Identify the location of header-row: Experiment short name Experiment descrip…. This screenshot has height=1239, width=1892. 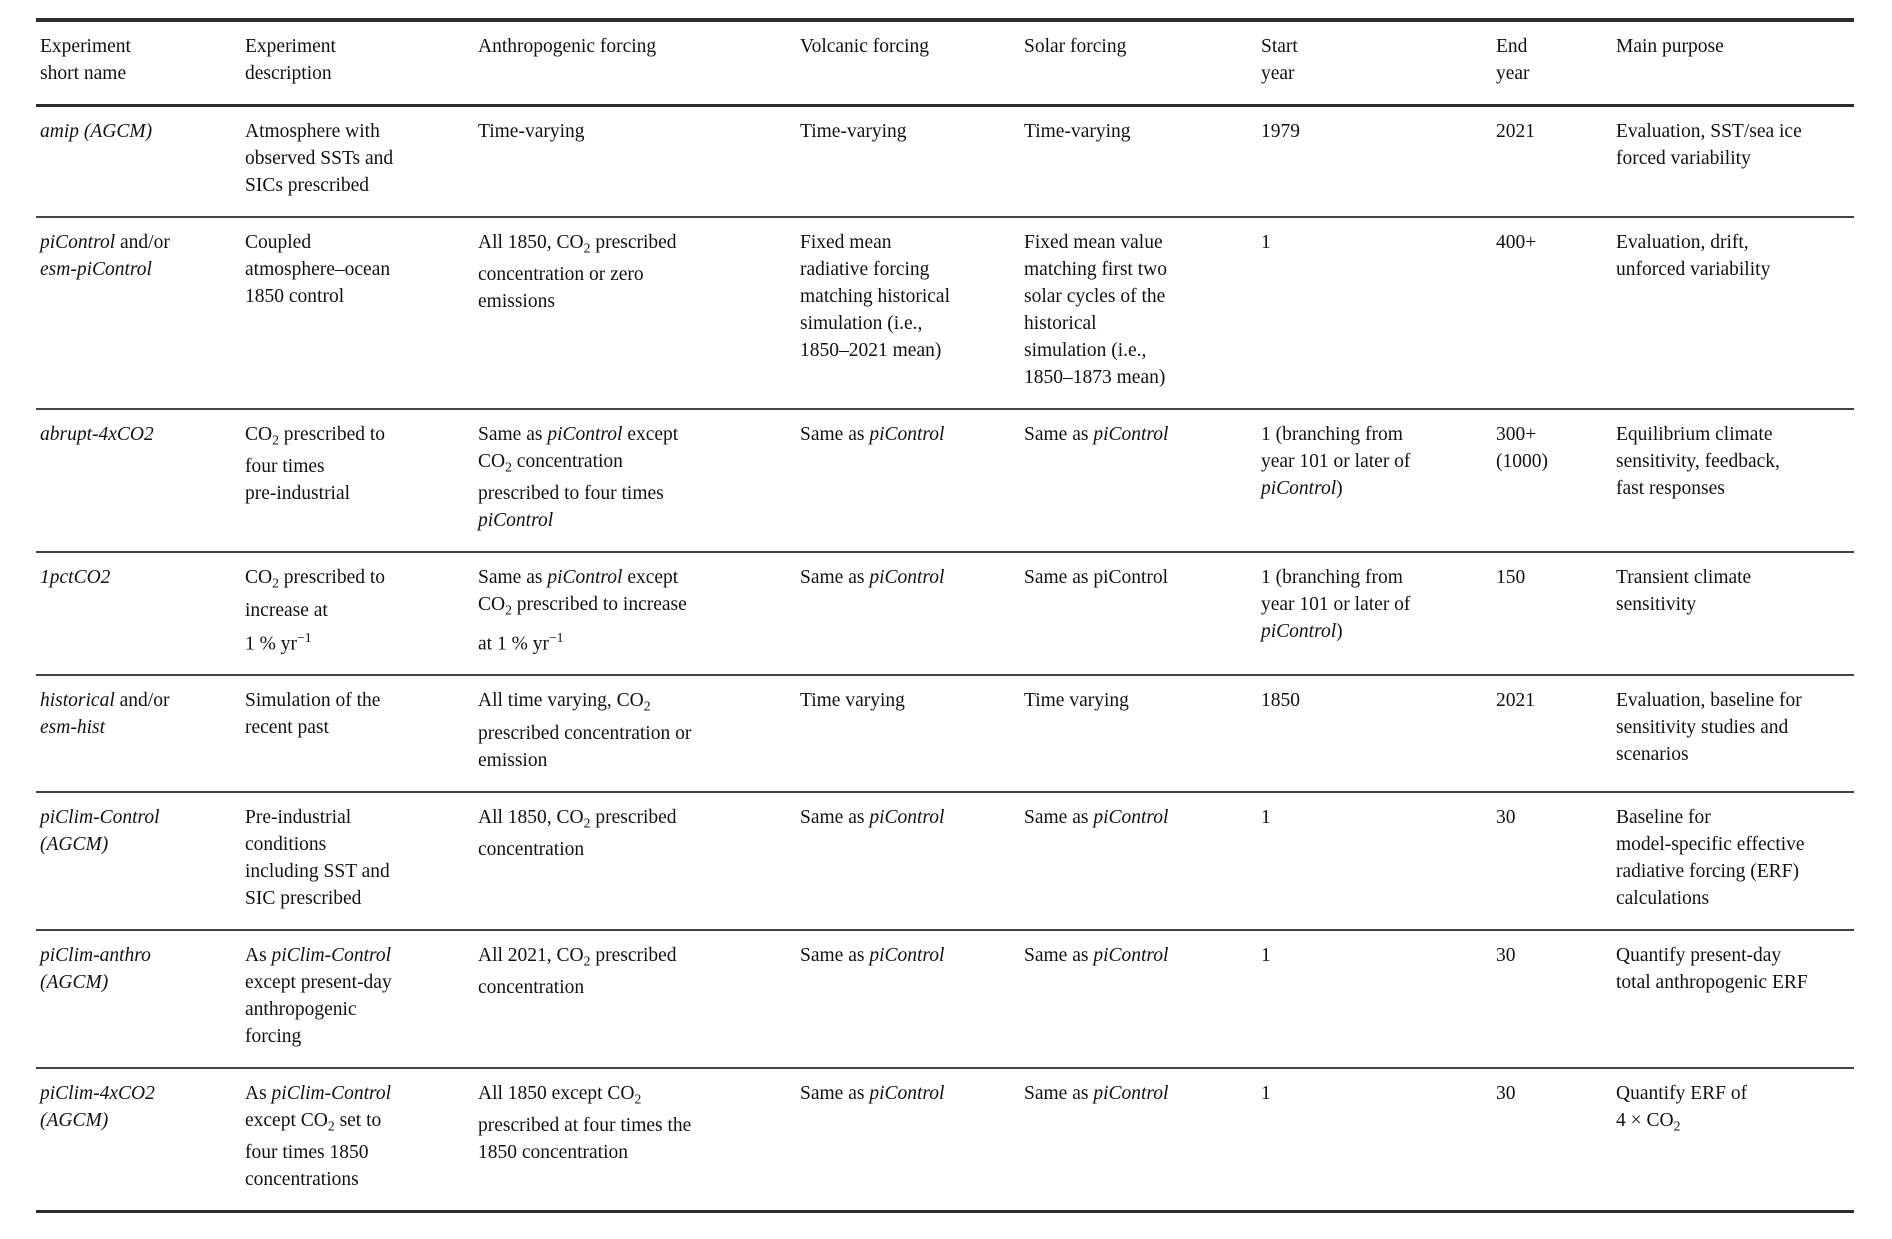
(945, 63).